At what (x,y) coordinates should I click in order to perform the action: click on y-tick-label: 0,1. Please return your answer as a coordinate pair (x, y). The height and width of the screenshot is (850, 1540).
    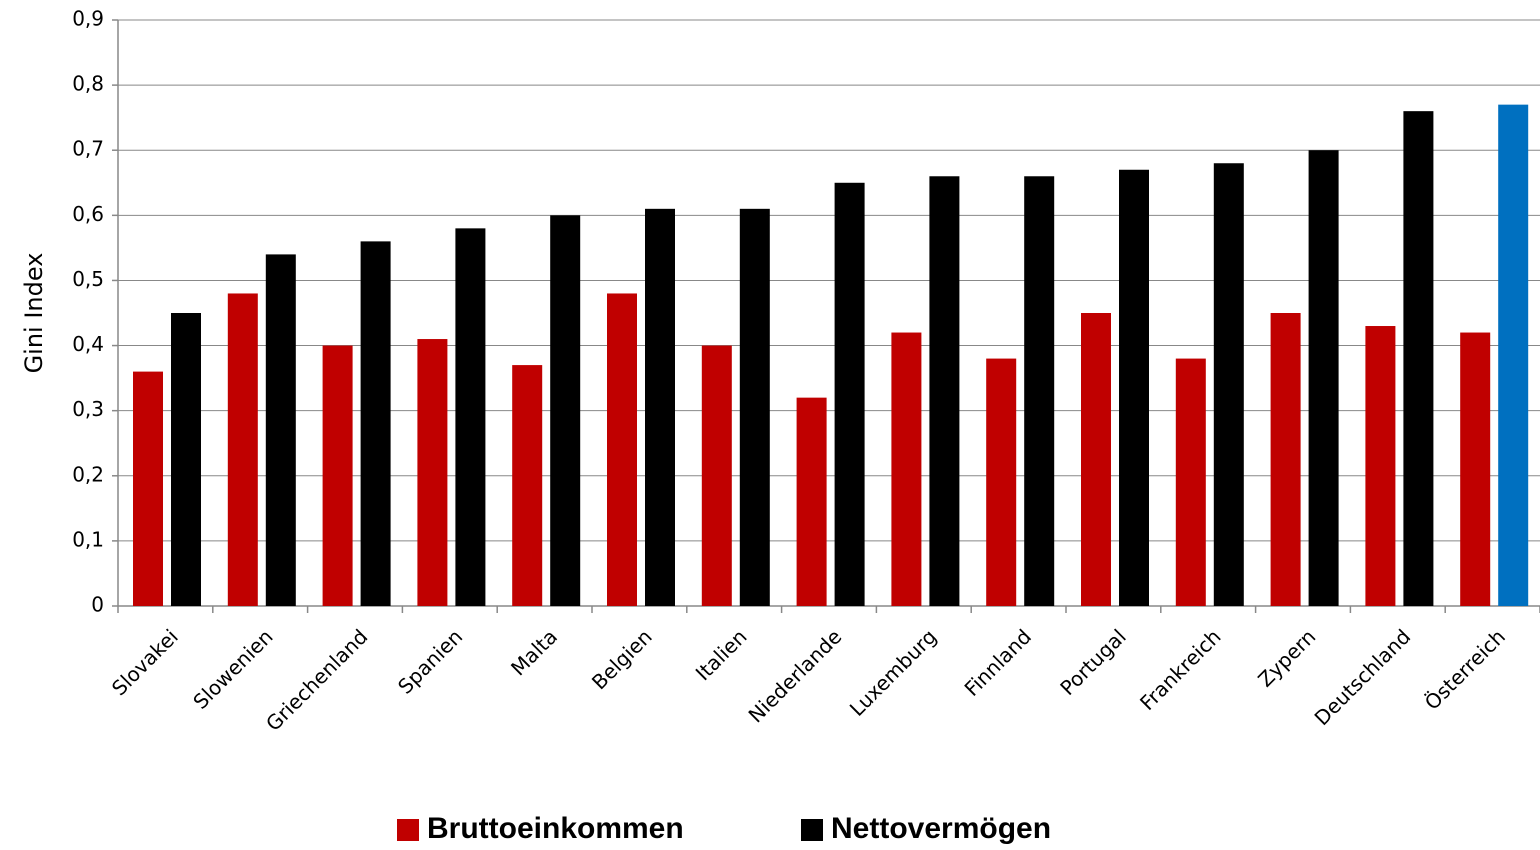
    Looking at the image, I should click on (88, 539).